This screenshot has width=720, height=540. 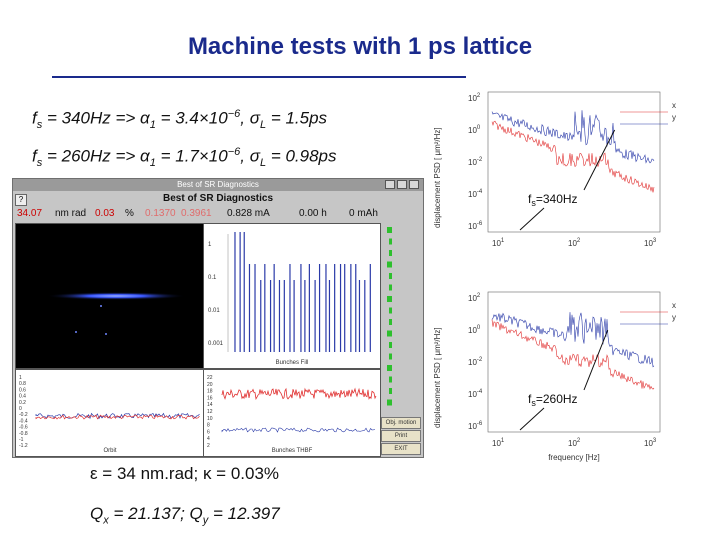 What do you see at coordinates (301, 156) in the screenshot?
I see `f2-tail: = 0.98ps` at bounding box center [301, 156].